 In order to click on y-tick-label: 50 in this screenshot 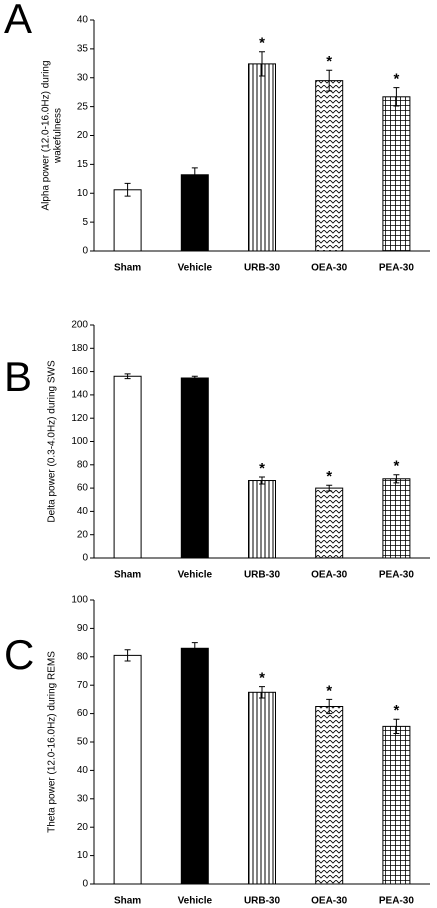, I will do `click(83, 742)`.